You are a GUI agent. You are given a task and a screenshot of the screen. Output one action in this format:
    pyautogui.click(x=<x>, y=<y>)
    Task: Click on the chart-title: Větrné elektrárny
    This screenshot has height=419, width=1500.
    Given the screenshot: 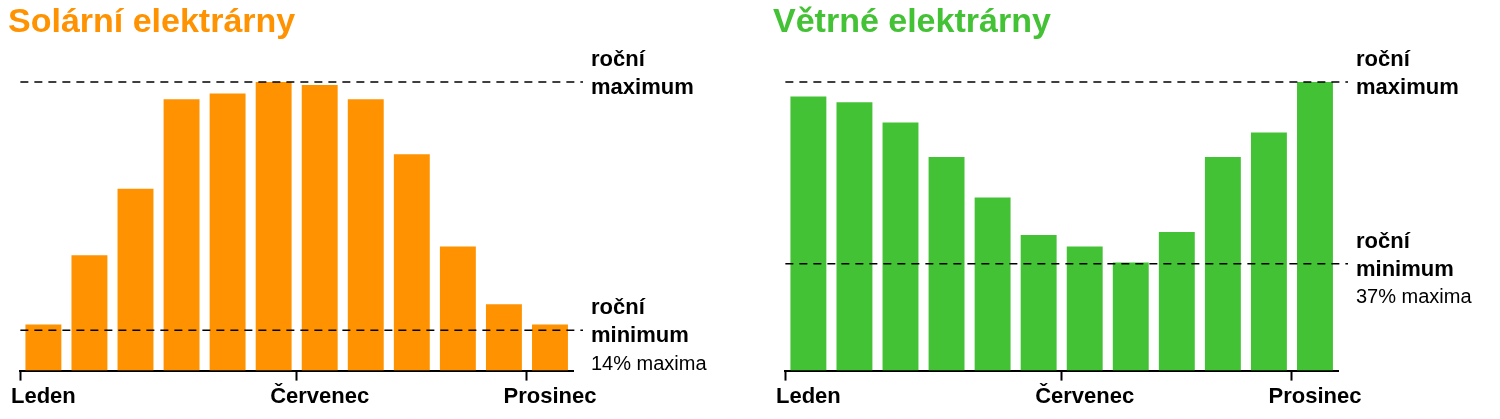 What is the action you would take?
    pyautogui.click(x=912, y=20)
    